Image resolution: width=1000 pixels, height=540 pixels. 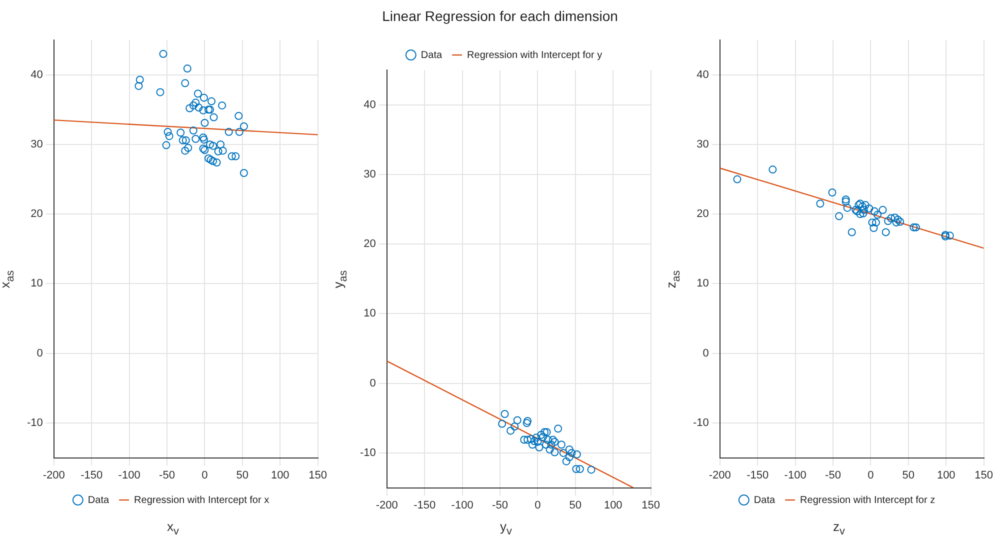 What do you see at coordinates (705, 353) in the screenshot?
I see `y-tick-label: 0` at bounding box center [705, 353].